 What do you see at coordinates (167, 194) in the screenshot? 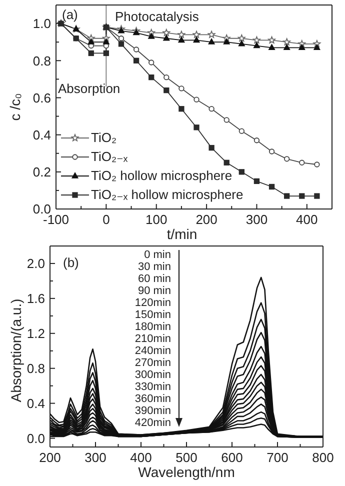
I see `legend-label: TiO₂₋ₓ hollow microsphere` at bounding box center [167, 194].